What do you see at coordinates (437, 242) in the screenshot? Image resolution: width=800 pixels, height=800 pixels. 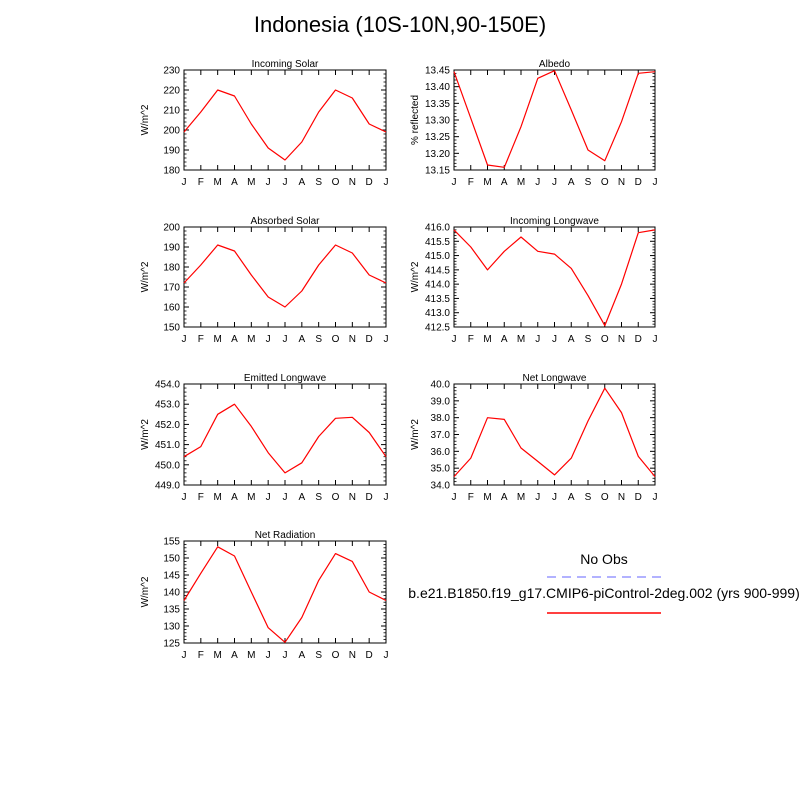 I see `y-tick-label: 415.5` at bounding box center [437, 242].